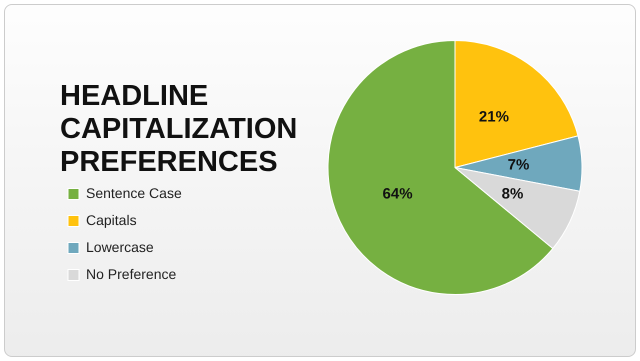 The width and height of the screenshot is (640, 361). What do you see at coordinates (519, 165) in the screenshot?
I see `data-label: 7%` at bounding box center [519, 165].